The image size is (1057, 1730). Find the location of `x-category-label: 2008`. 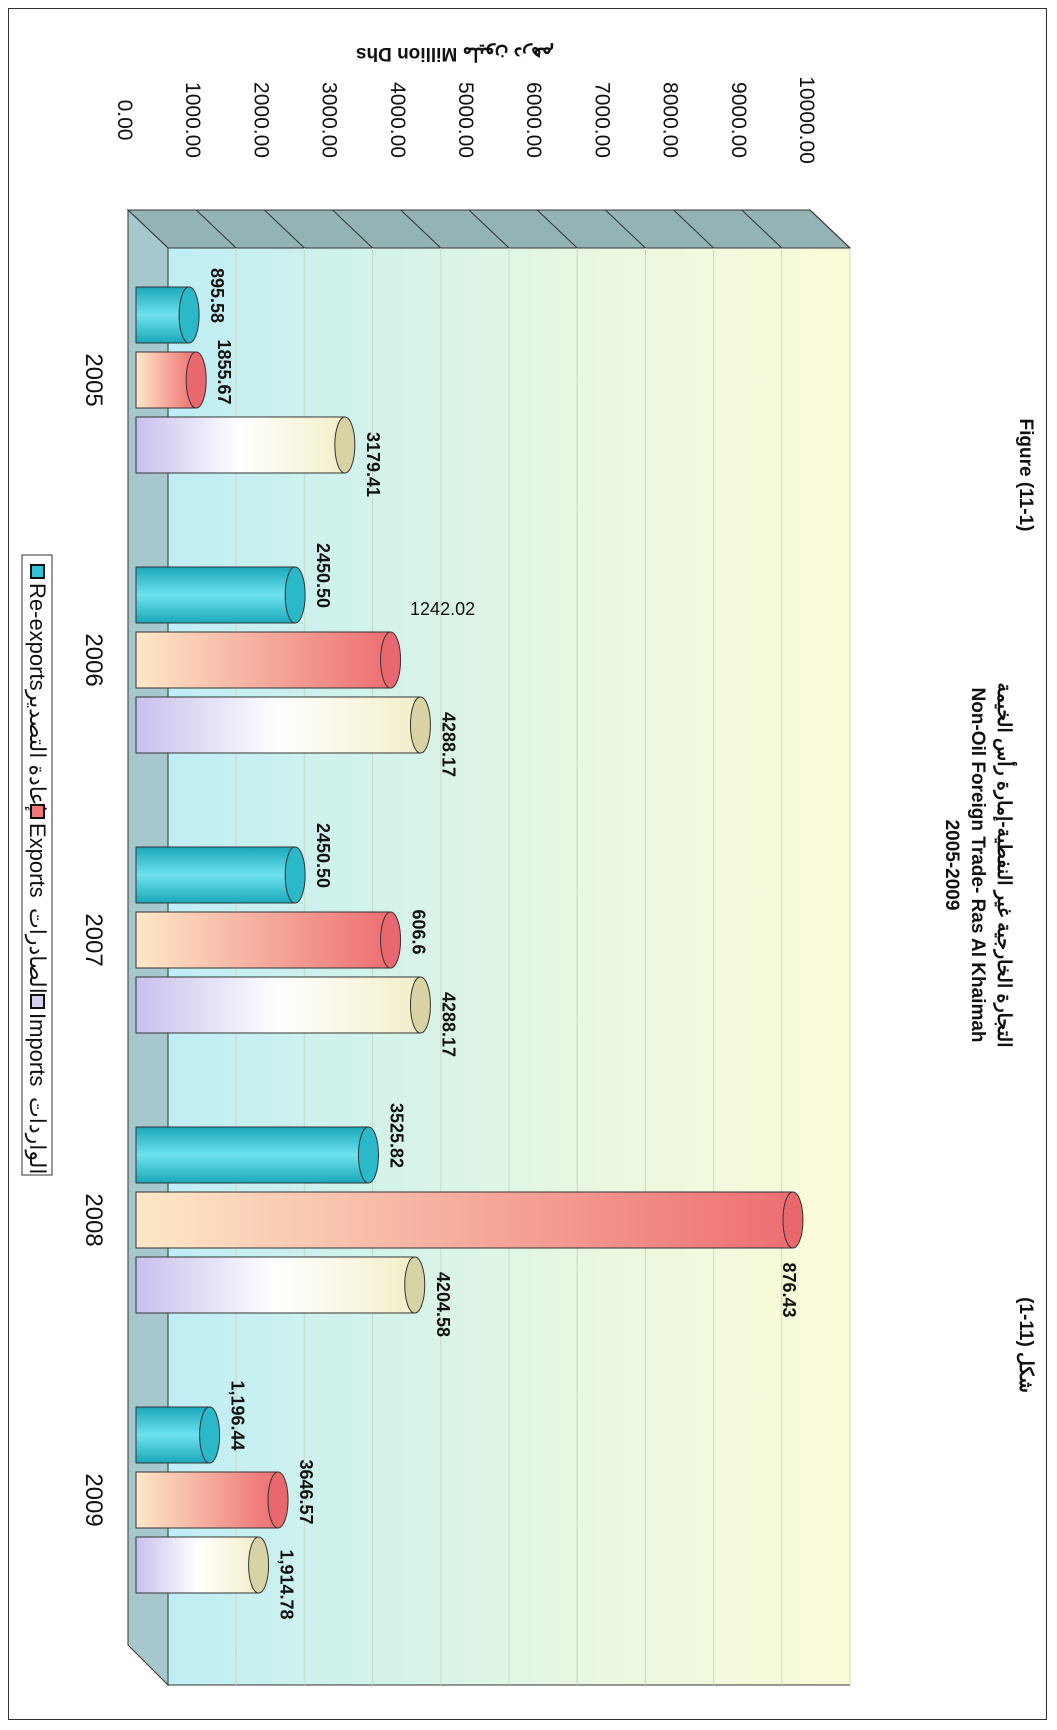

x-category-label: 2008 is located at coordinates (93, 1219).